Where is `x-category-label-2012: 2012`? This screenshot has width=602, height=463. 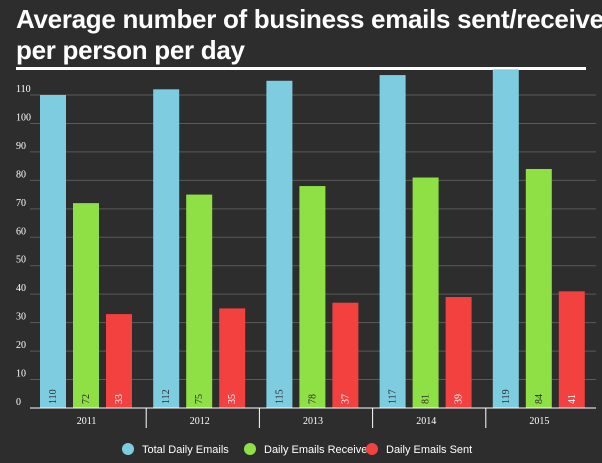 x-category-label-2012: 2012 is located at coordinates (200, 421).